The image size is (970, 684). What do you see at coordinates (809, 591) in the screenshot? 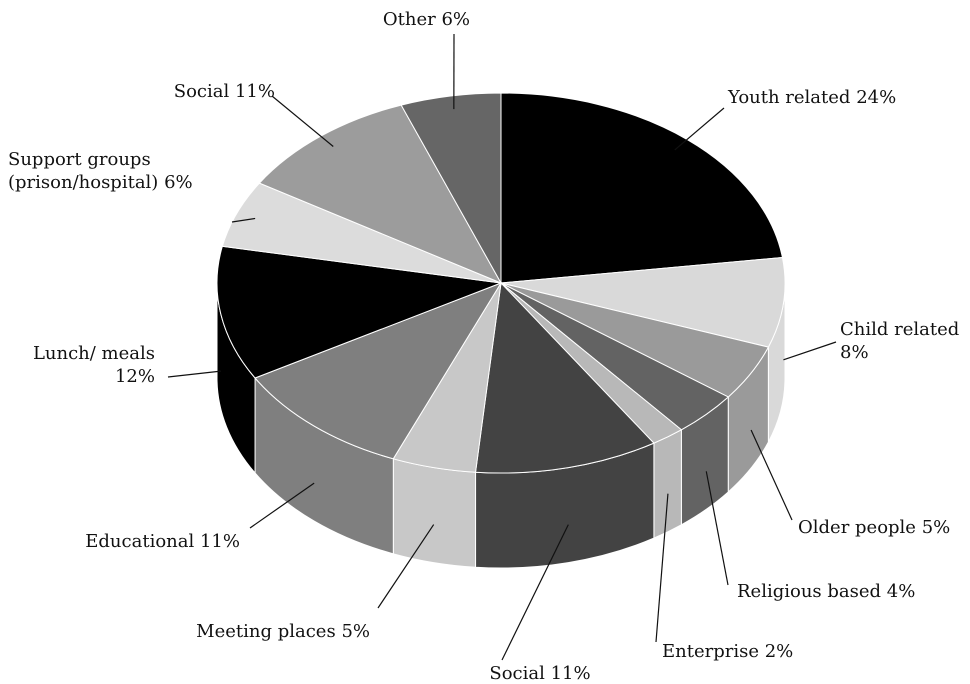
I see `category-label: Religious based` at bounding box center [809, 591].